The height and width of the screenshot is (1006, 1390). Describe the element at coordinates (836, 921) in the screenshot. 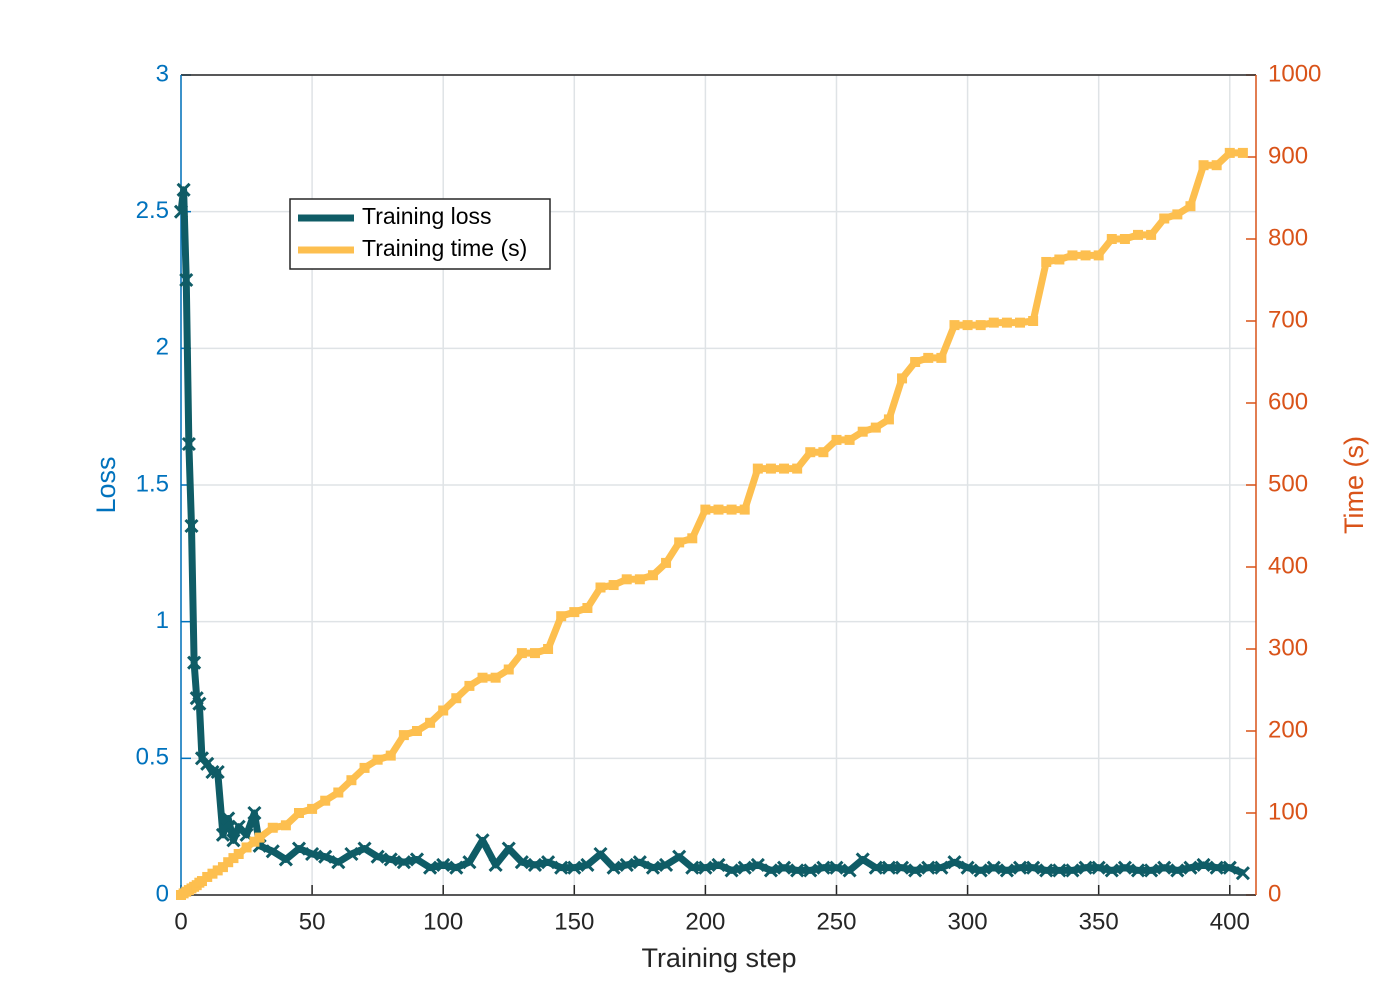

I see `x-tick-label: 250` at that location.